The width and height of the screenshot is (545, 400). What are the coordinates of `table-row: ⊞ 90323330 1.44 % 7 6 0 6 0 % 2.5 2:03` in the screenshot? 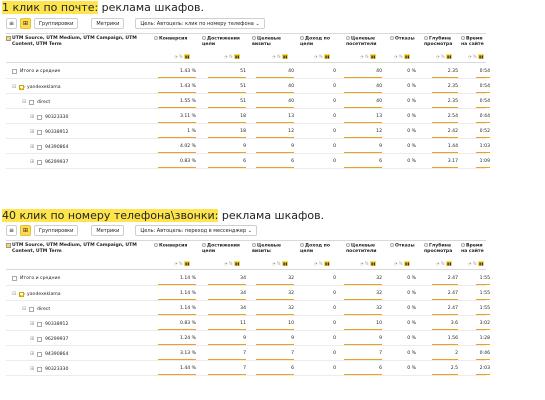 It's located at (248, 369).